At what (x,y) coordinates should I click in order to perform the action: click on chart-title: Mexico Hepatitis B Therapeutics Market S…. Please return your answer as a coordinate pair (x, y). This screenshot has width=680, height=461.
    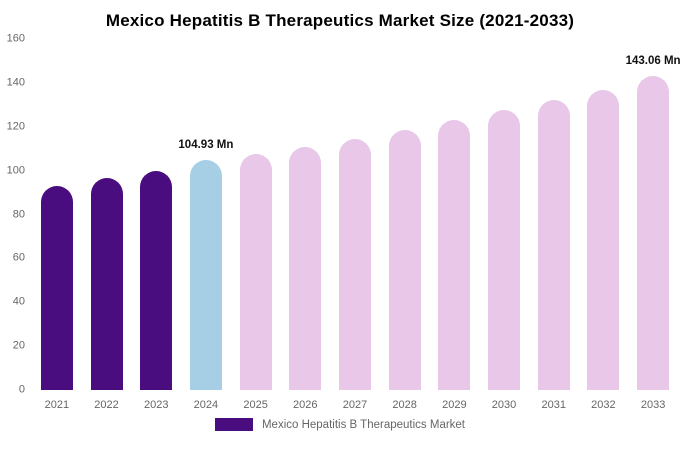
    Looking at the image, I should click on (340, 20).